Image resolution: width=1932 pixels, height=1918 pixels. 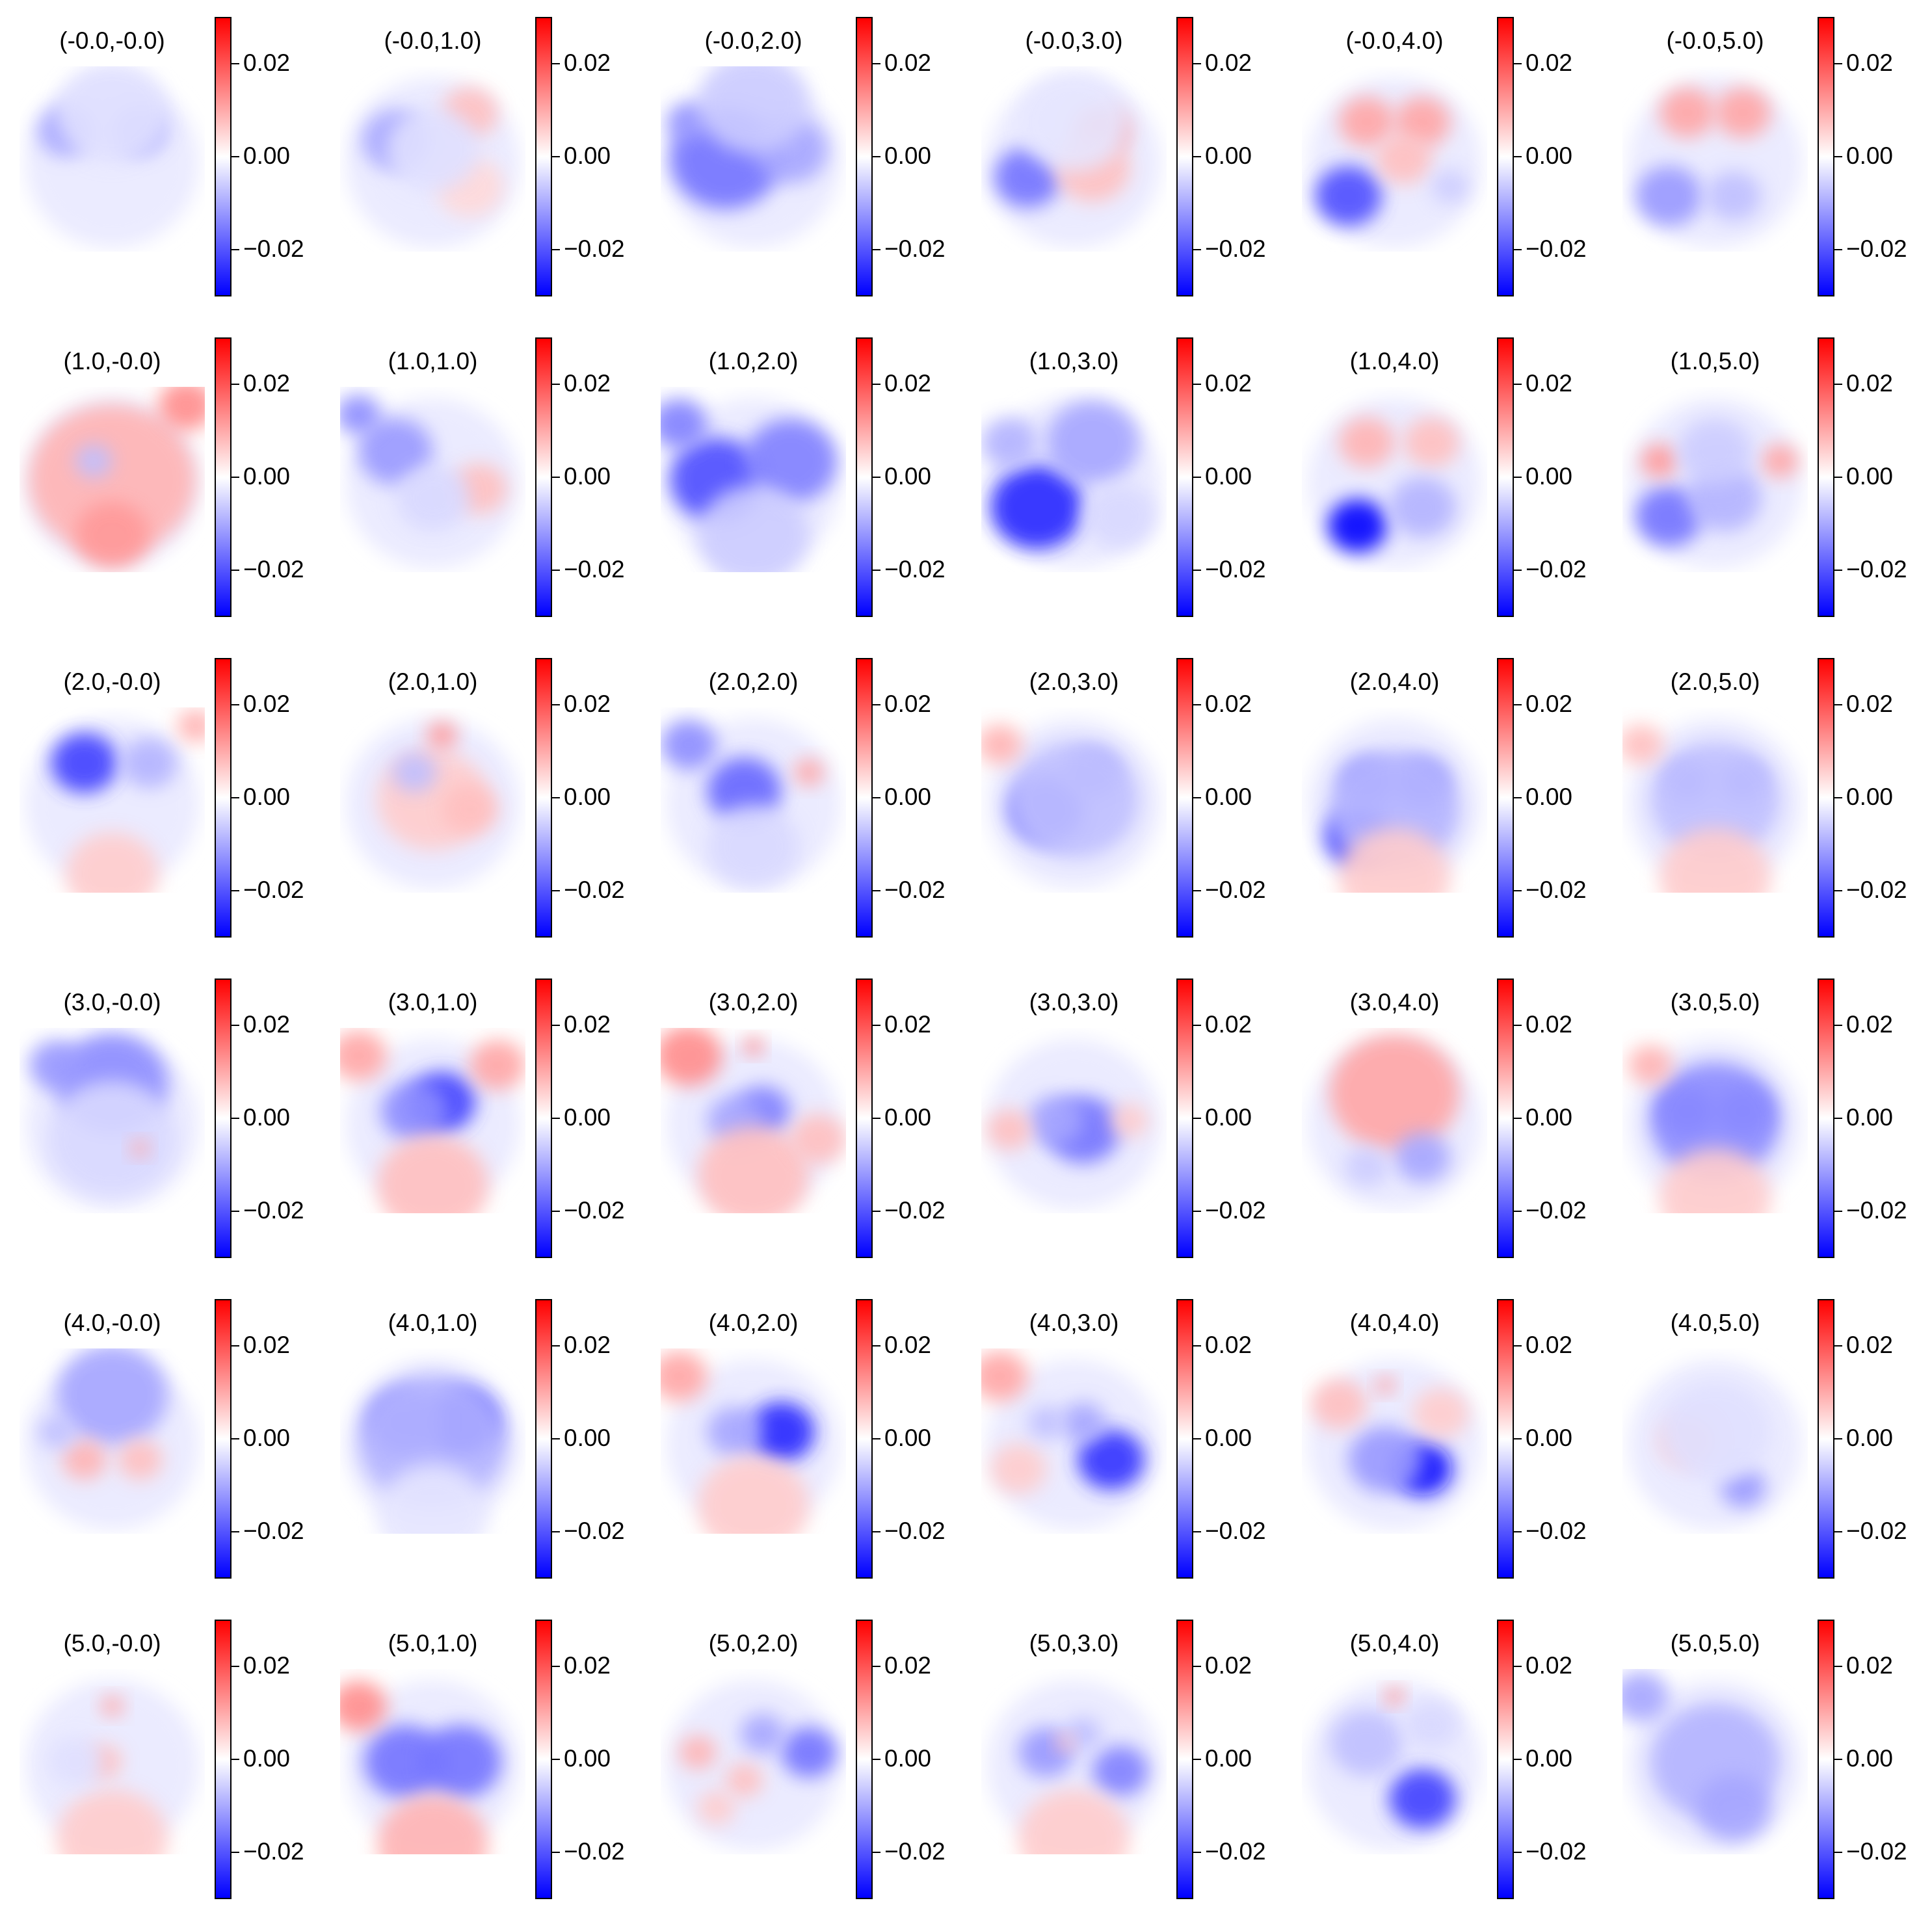 I want to click on panel-title: (1.0,4.0), so click(x=1394, y=361).